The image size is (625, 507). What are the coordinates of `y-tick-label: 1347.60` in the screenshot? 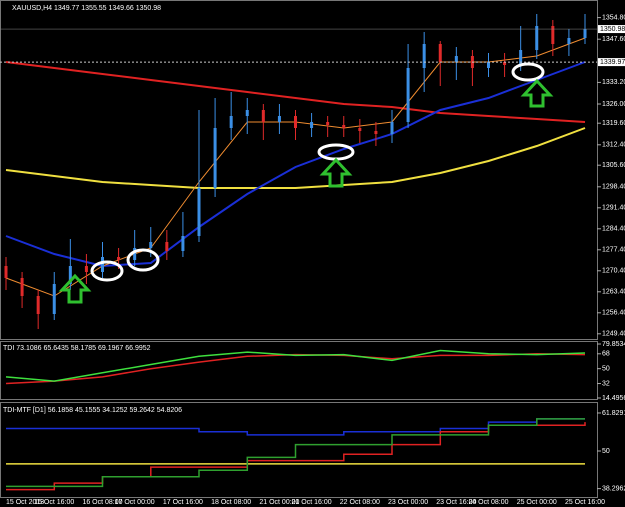 It's located at (613, 39).